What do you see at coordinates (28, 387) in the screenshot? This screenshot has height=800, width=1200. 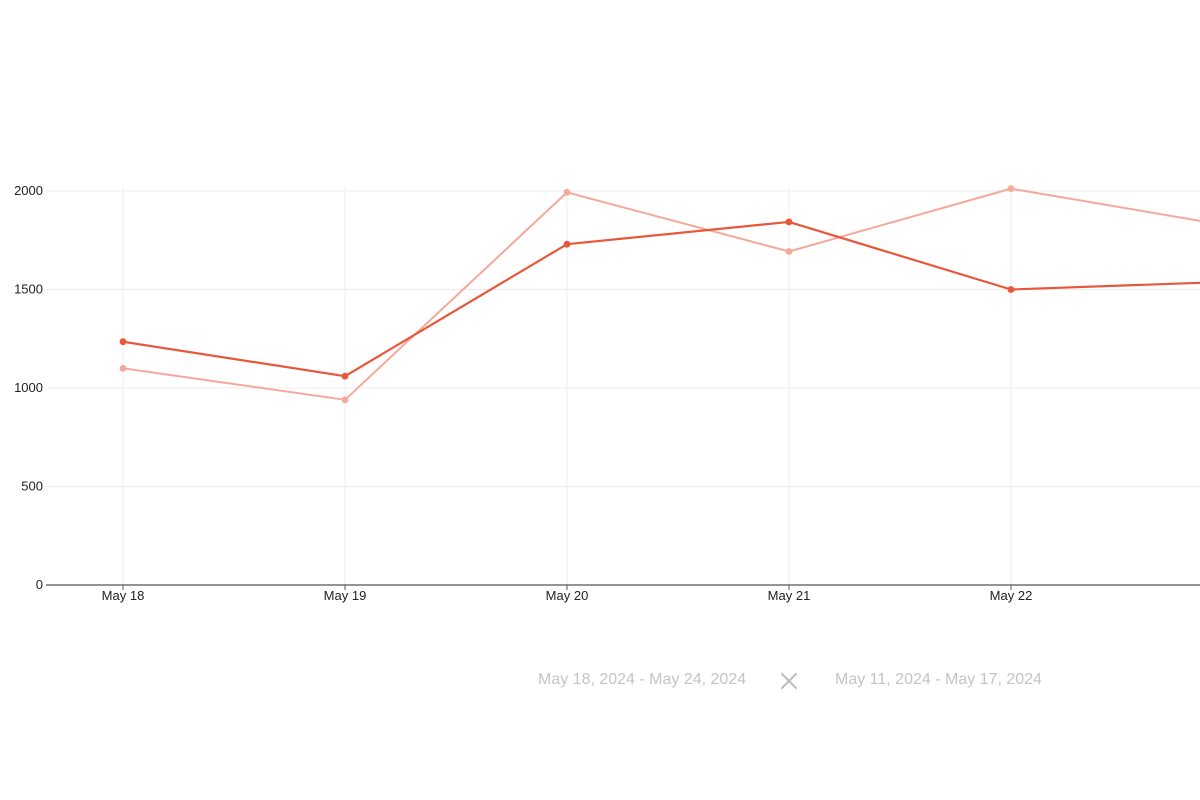 I see `y-tick-label: 1000` at bounding box center [28, 387].